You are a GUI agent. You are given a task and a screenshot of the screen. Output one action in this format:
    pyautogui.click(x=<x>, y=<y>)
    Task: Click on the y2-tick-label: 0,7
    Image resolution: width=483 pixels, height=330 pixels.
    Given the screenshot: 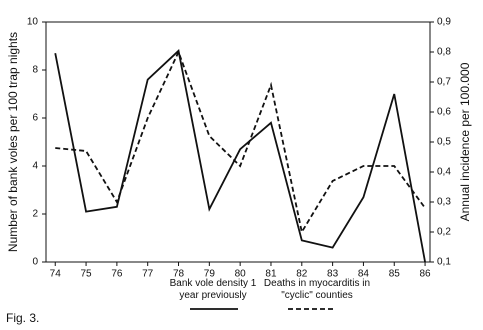 What is the action you would take?
    pyautogui.click(x=444, y=82)
    